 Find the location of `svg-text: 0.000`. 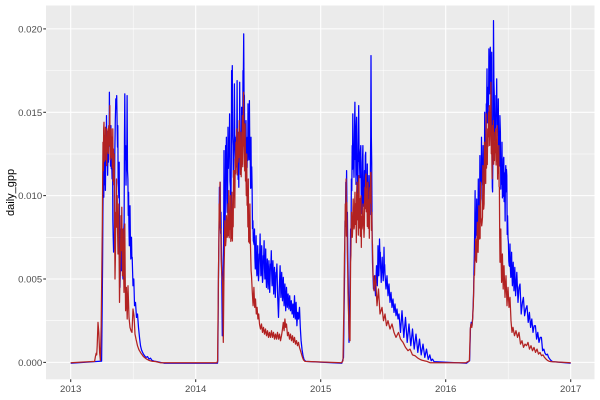

svg-text: 0.000 is located at coordinates (30, 363).